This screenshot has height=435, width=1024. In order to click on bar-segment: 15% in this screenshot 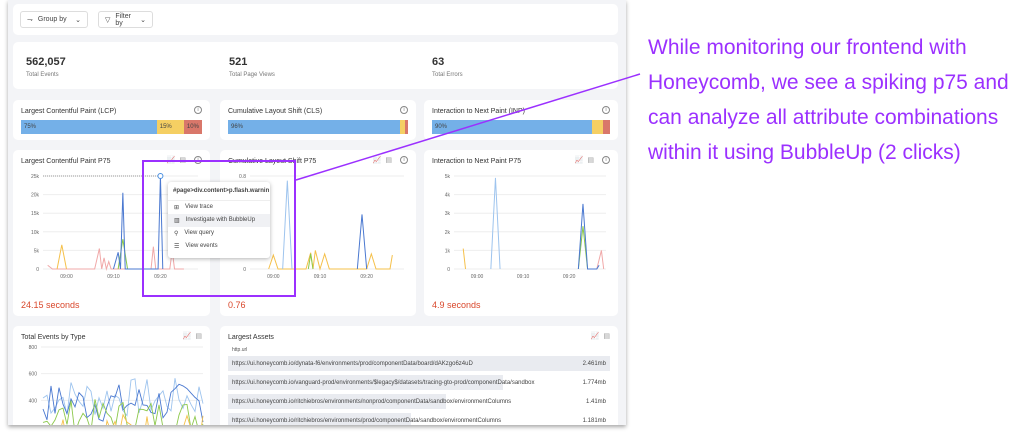, I will do `click(170, 127)`.